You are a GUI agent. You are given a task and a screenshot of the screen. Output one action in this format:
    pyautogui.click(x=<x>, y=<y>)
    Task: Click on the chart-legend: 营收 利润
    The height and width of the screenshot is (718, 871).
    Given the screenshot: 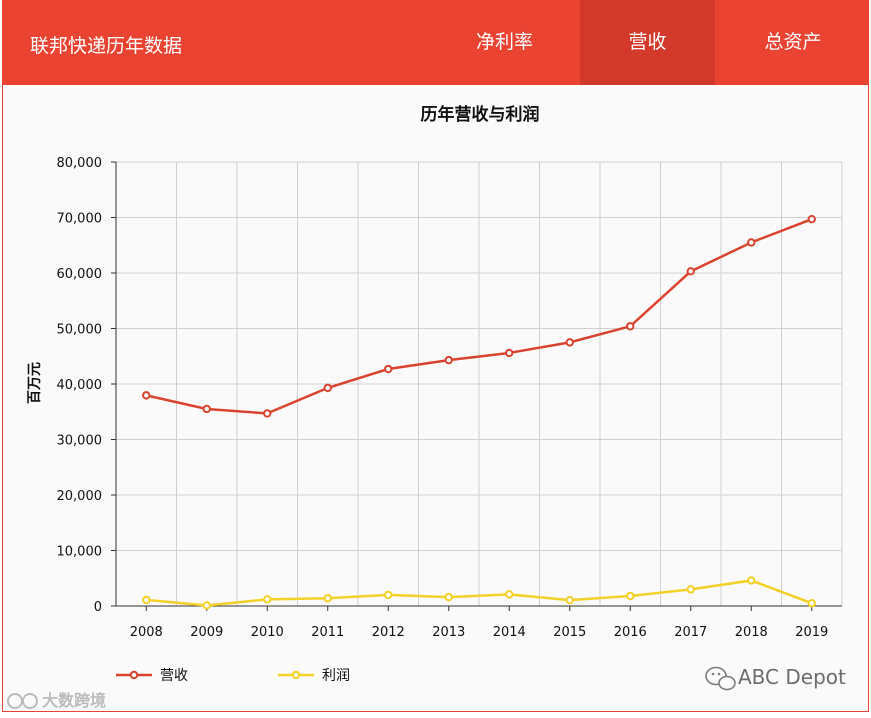 What is the action you would take?
    pyautogui.click(x=233, y=676)
    